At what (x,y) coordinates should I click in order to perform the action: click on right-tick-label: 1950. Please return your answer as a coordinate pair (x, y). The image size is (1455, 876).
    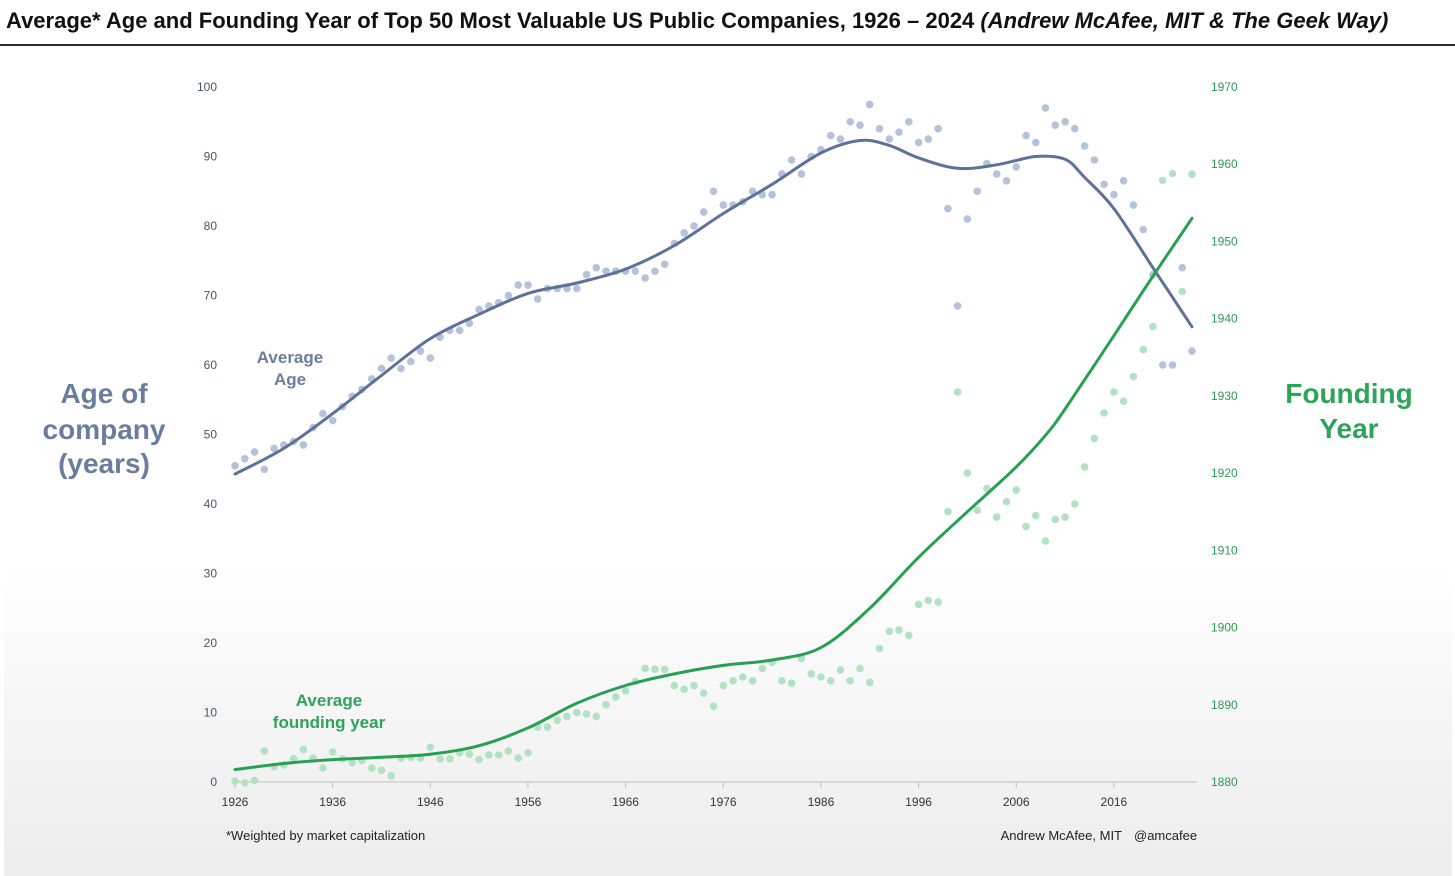
    Looking at the image, I should click on (1224, 241).